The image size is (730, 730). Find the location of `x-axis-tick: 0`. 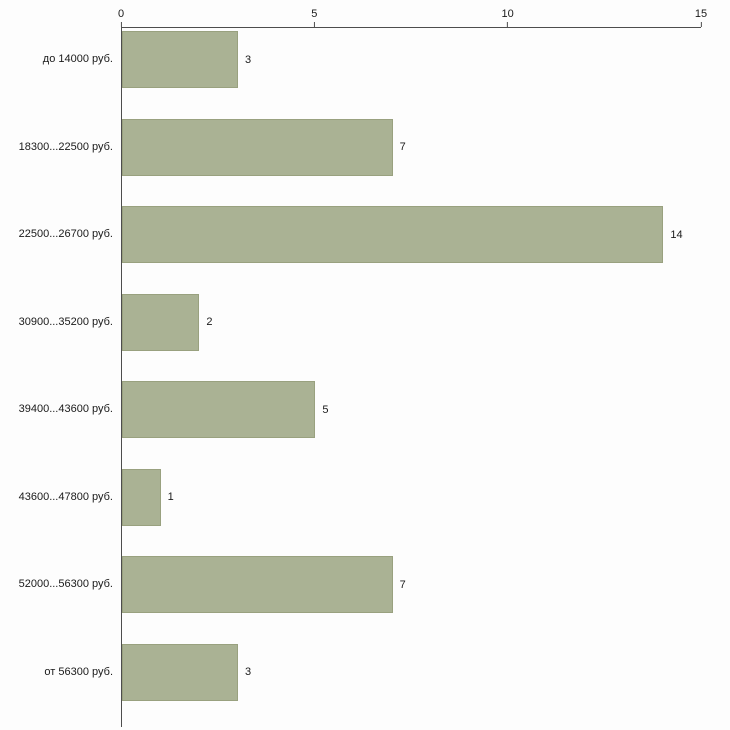

x-axis-tick: 0 is located at coordinates (121, 17).